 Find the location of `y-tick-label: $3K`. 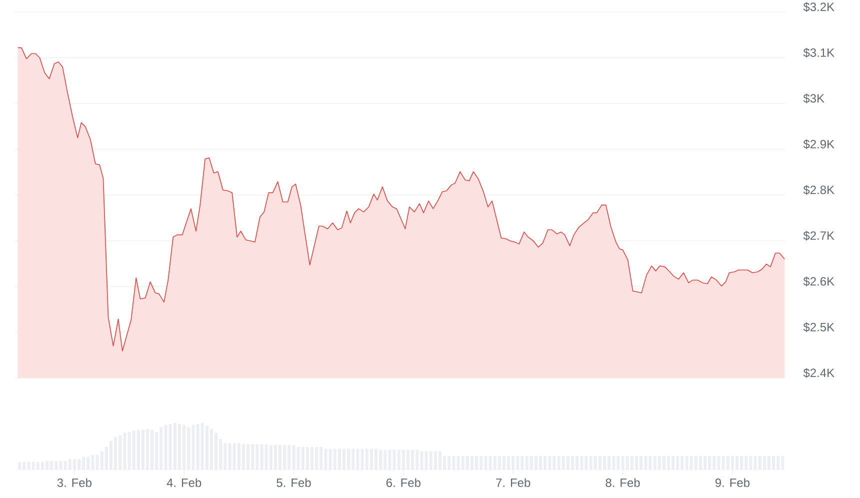

y-tick-label: $3K is located at coordinates (813, 99).